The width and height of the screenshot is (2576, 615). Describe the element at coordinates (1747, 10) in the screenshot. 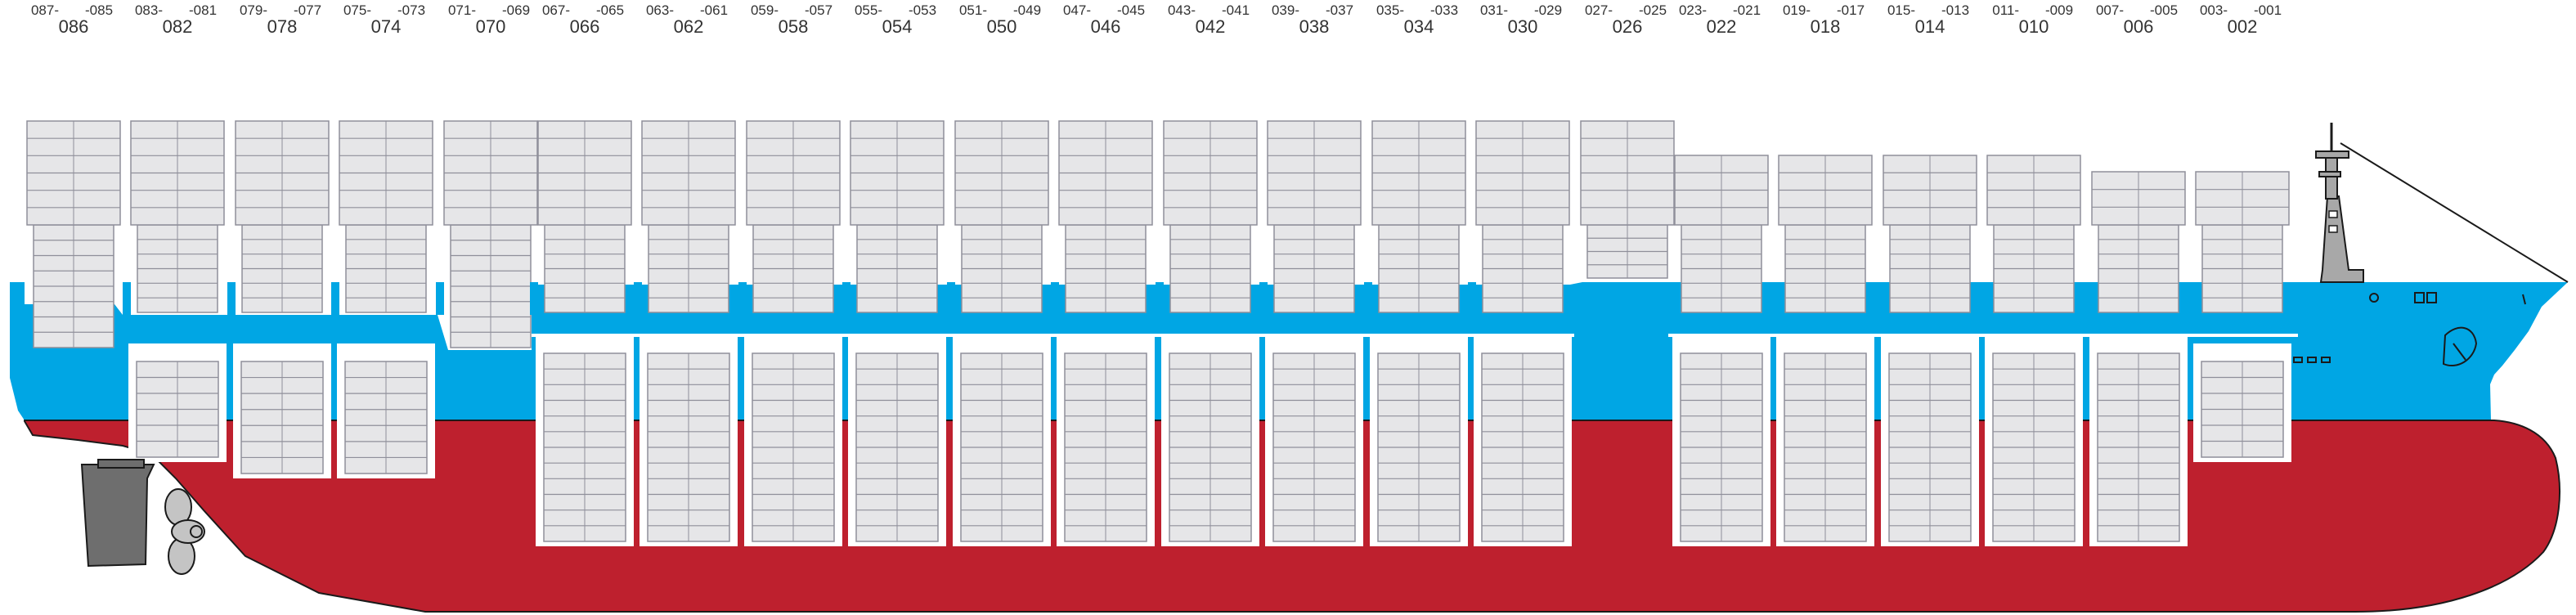

I see `bay-label-right: -021` at that location.